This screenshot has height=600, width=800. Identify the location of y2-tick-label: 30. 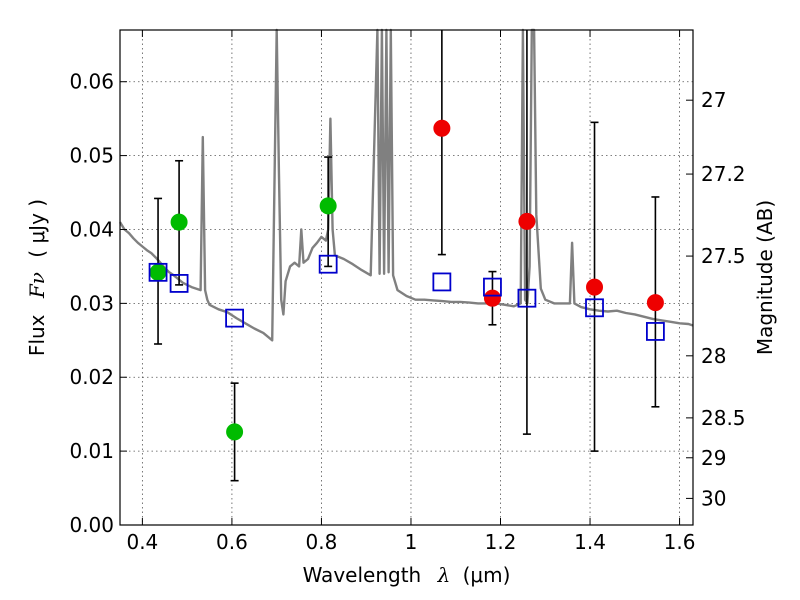
(713, 498).